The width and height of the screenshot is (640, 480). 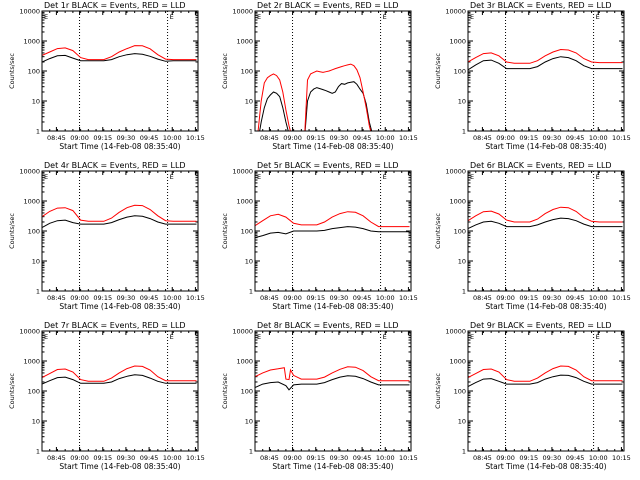 I want to click on panel-title: Det 8r BLACK = Events, RED = LLD, so click(x=328, y=325).